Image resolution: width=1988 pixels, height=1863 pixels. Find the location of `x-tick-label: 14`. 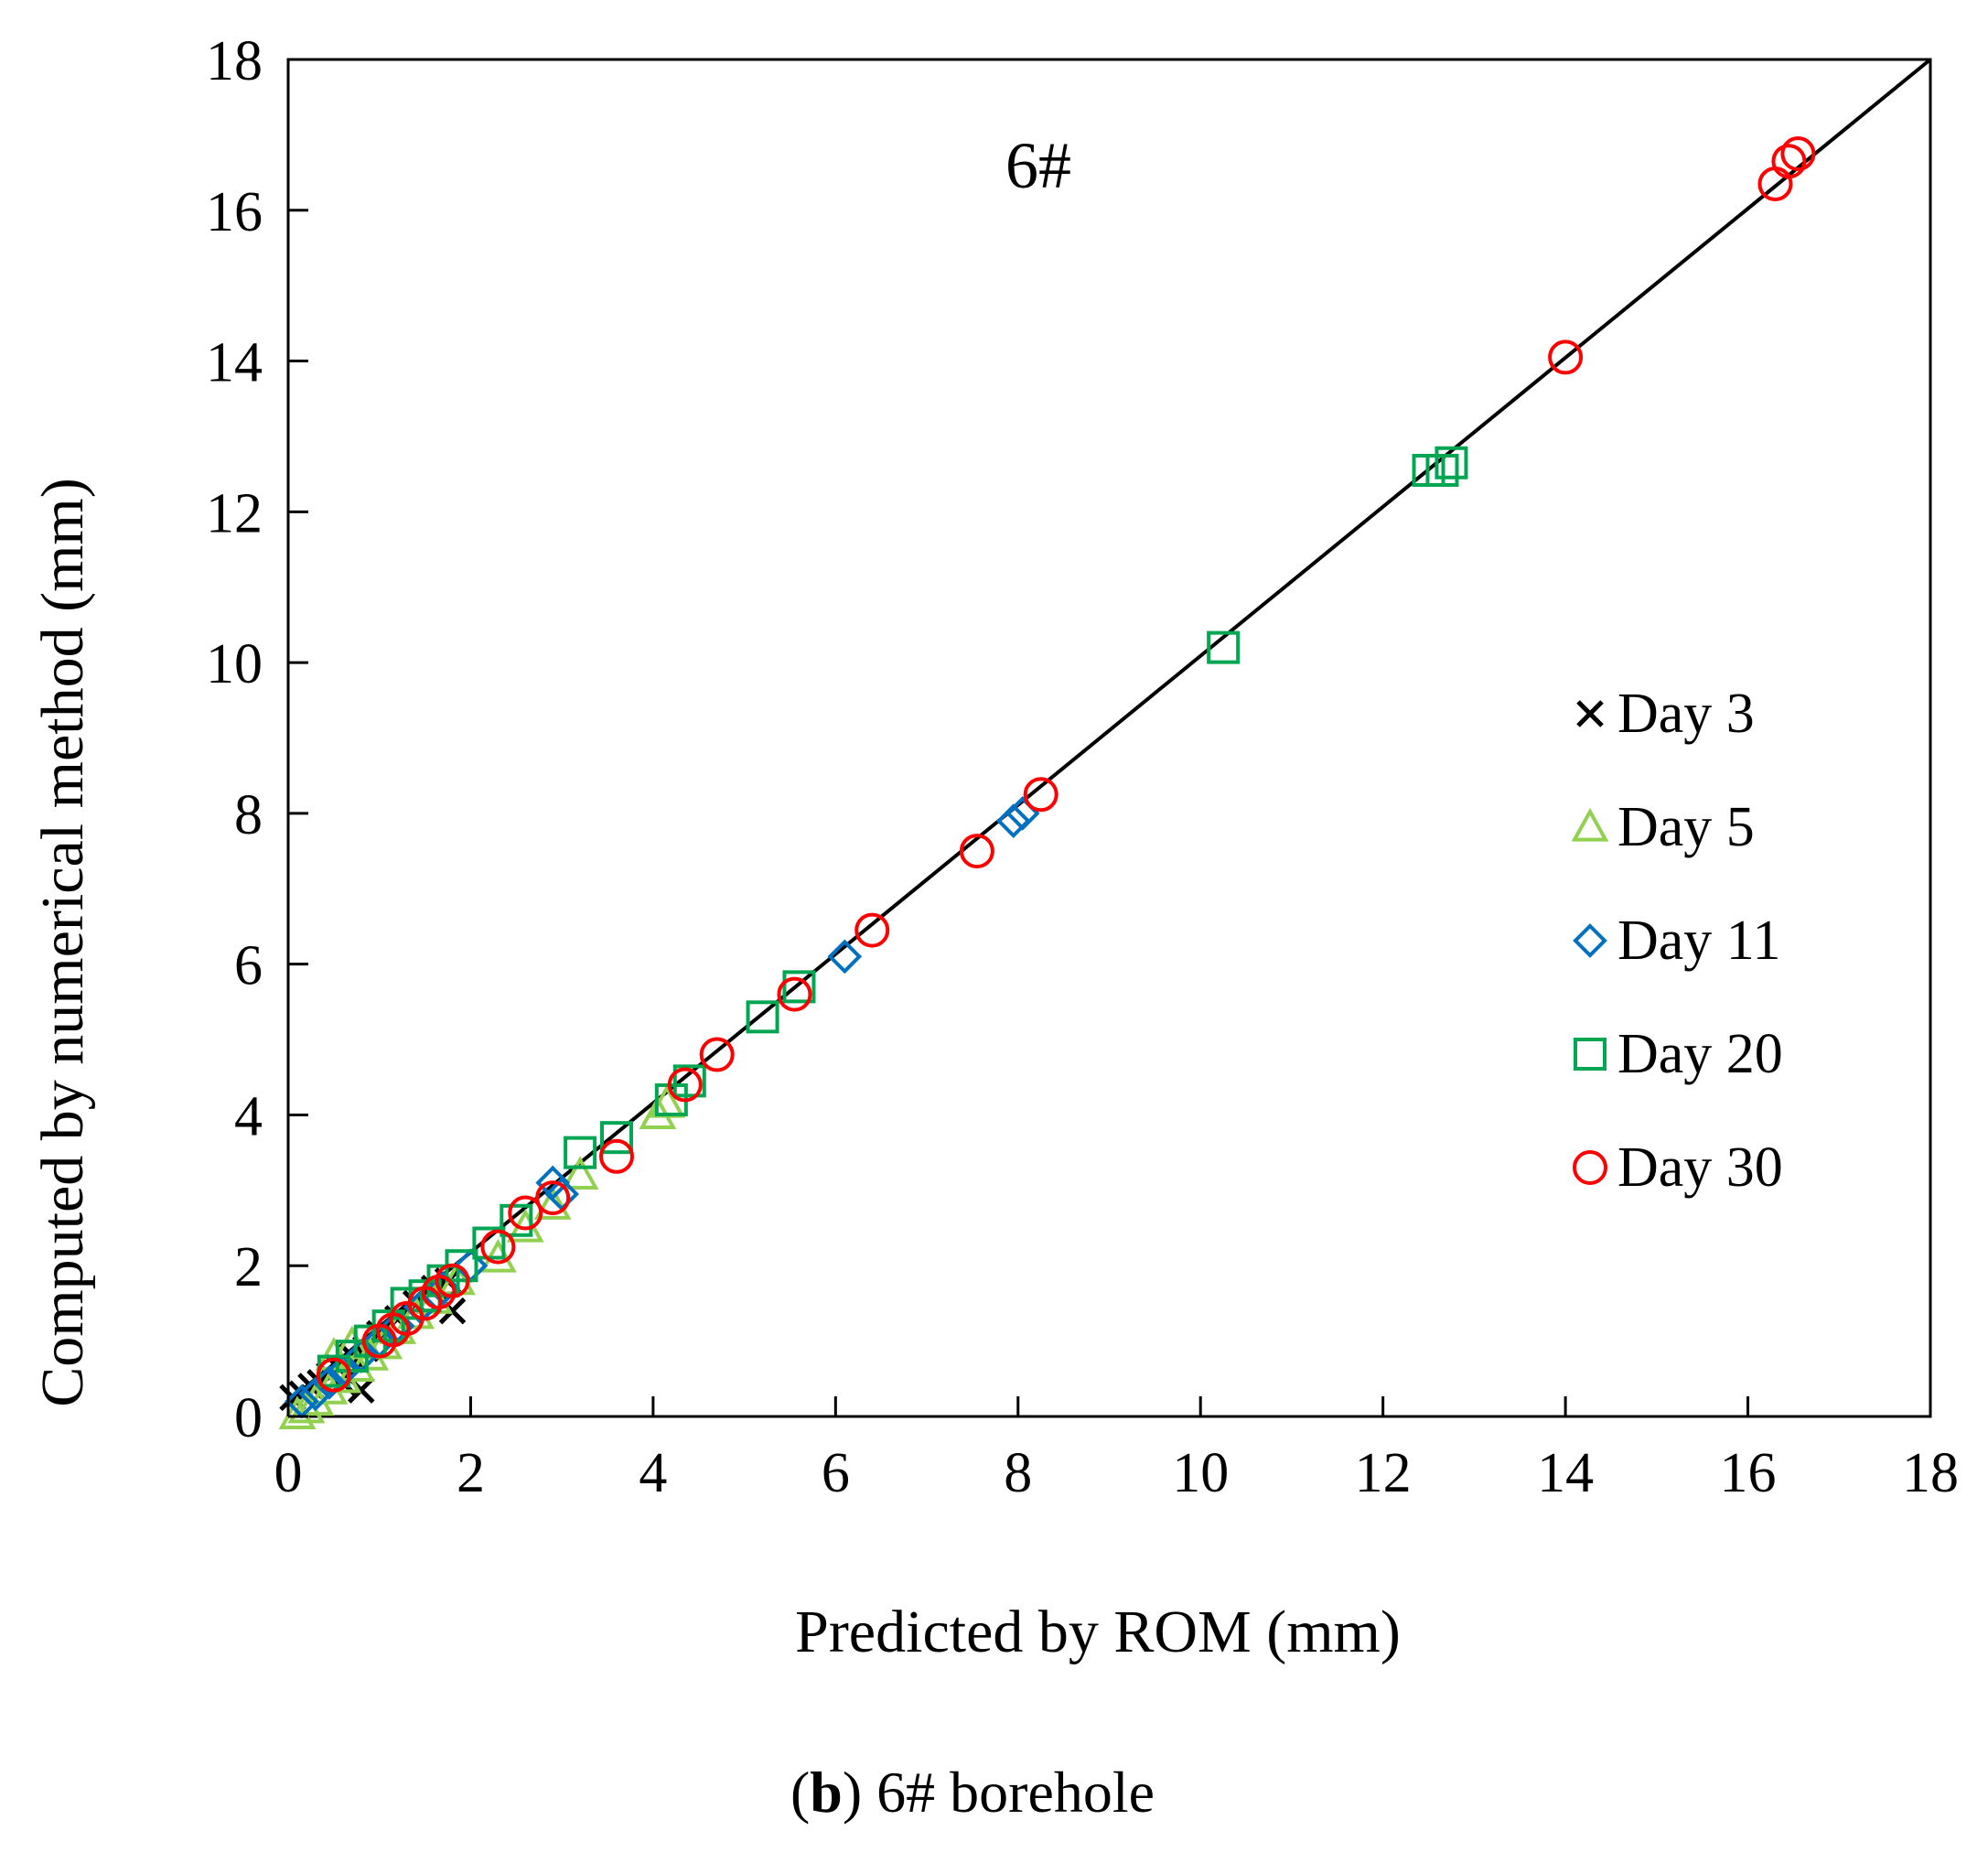

x-tick-label: 14 is located at coordinates (1566, 1473).